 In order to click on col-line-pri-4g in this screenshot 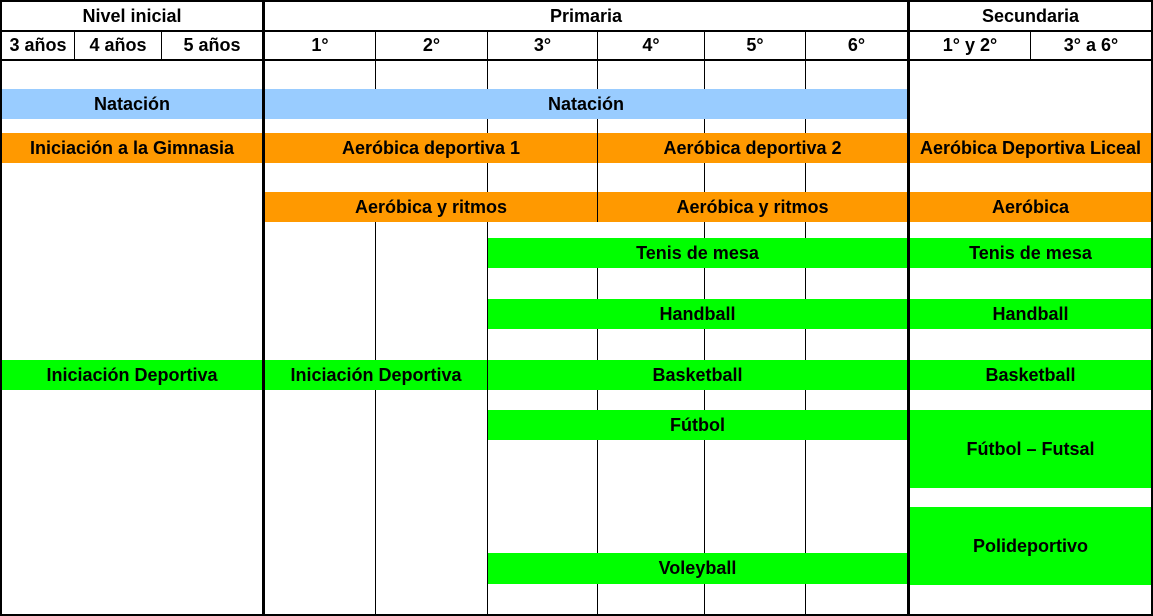, I will do `click(704, 400)`.